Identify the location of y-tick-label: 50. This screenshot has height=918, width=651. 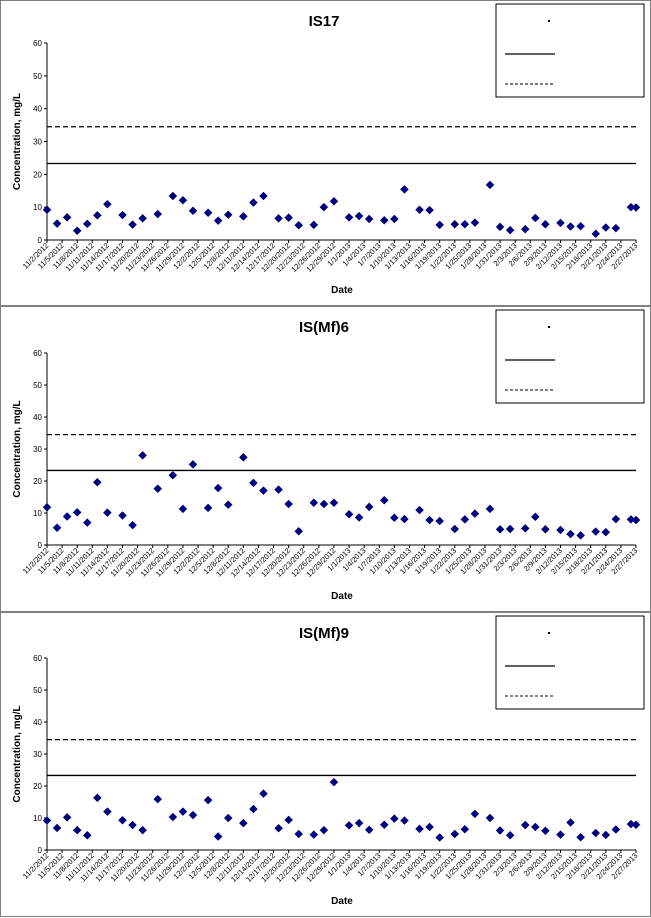
(37, 385).